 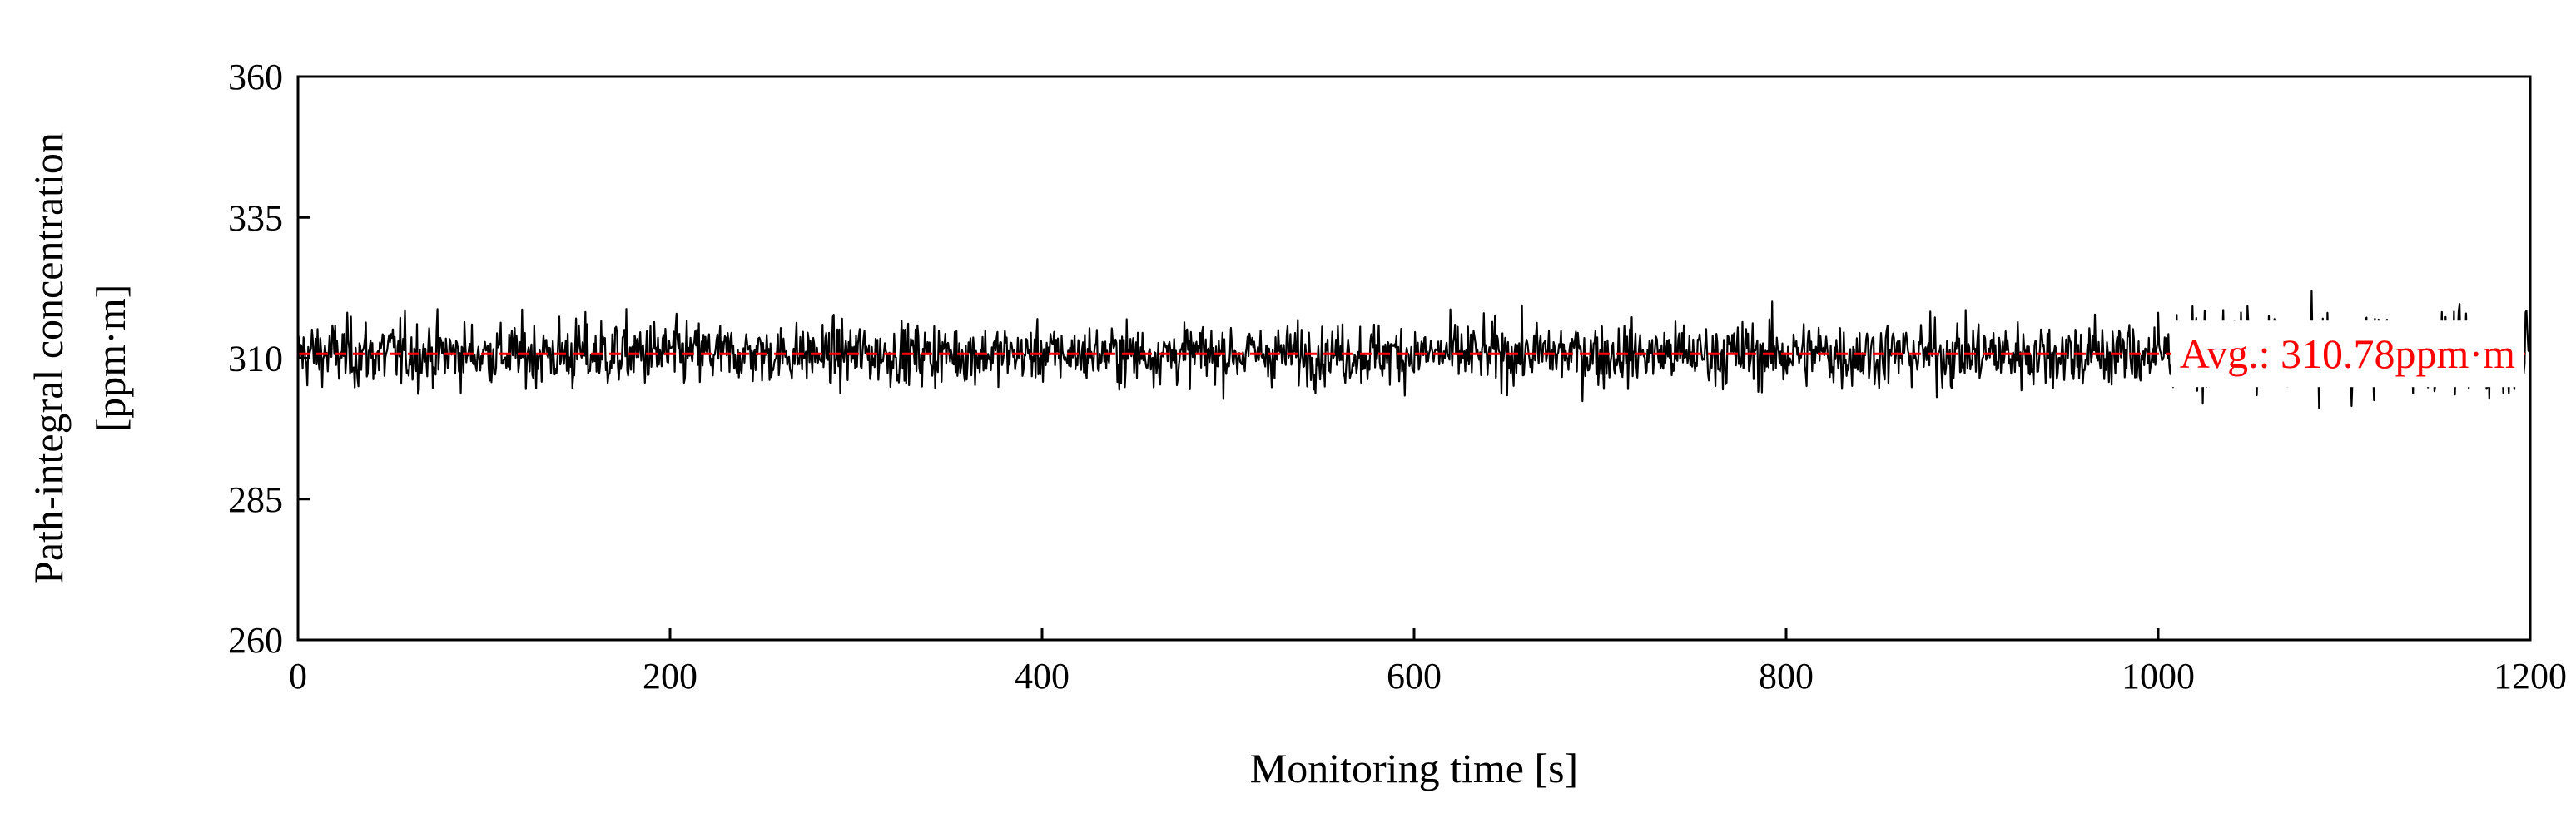 I want to click on x-tick-label: 1200, so click(x=2530, y=676).